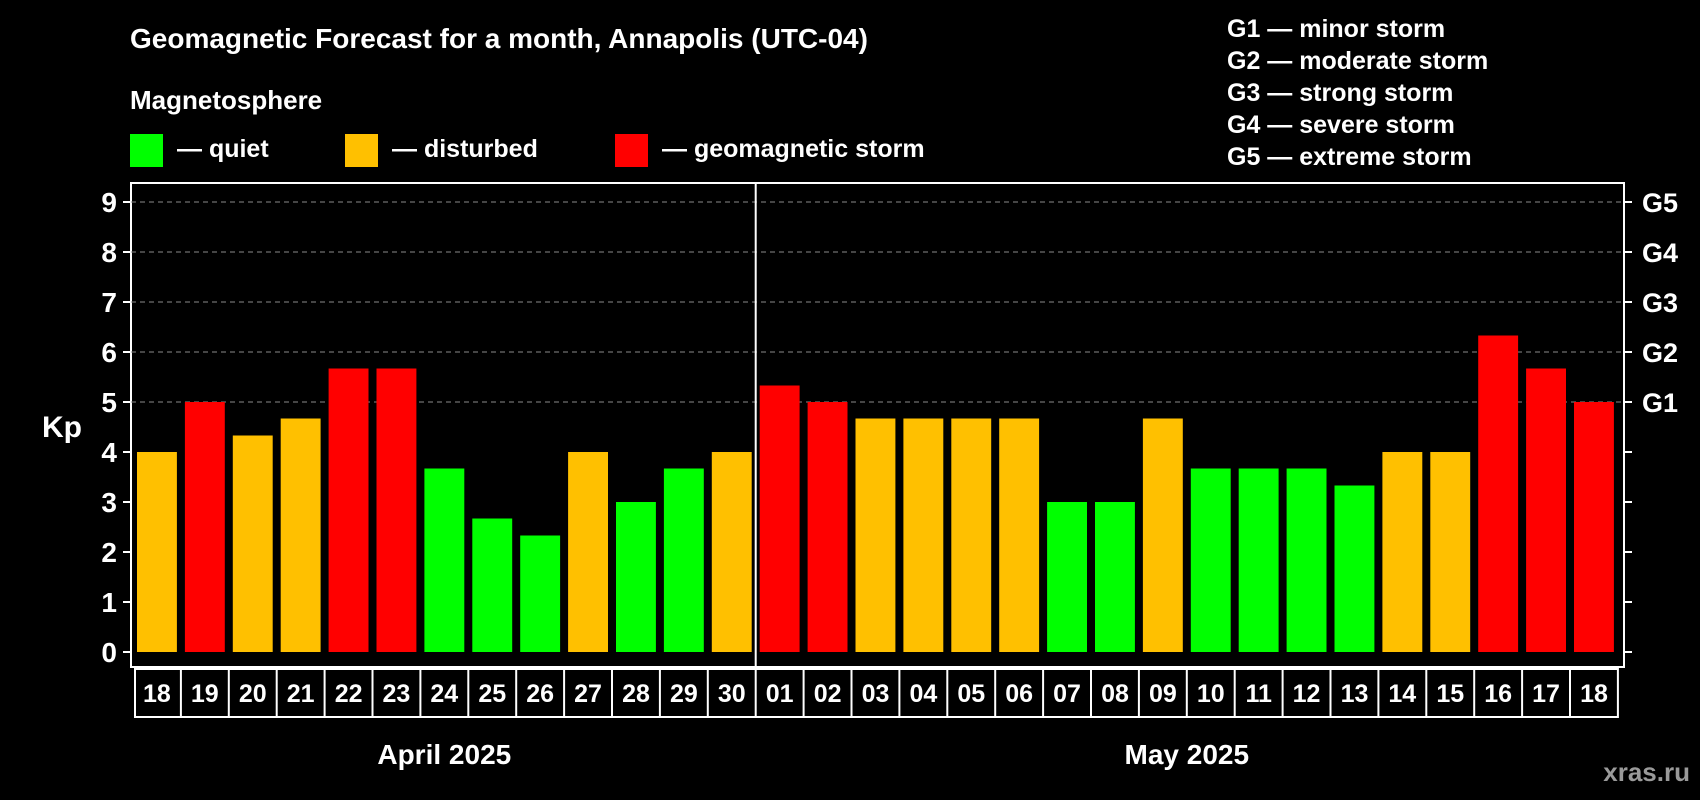 This screenshot has width=1700, height=800. Describe the element at coordinates (62, 427) in the screenshot. I see `y-axis-label: Kp` at that location.